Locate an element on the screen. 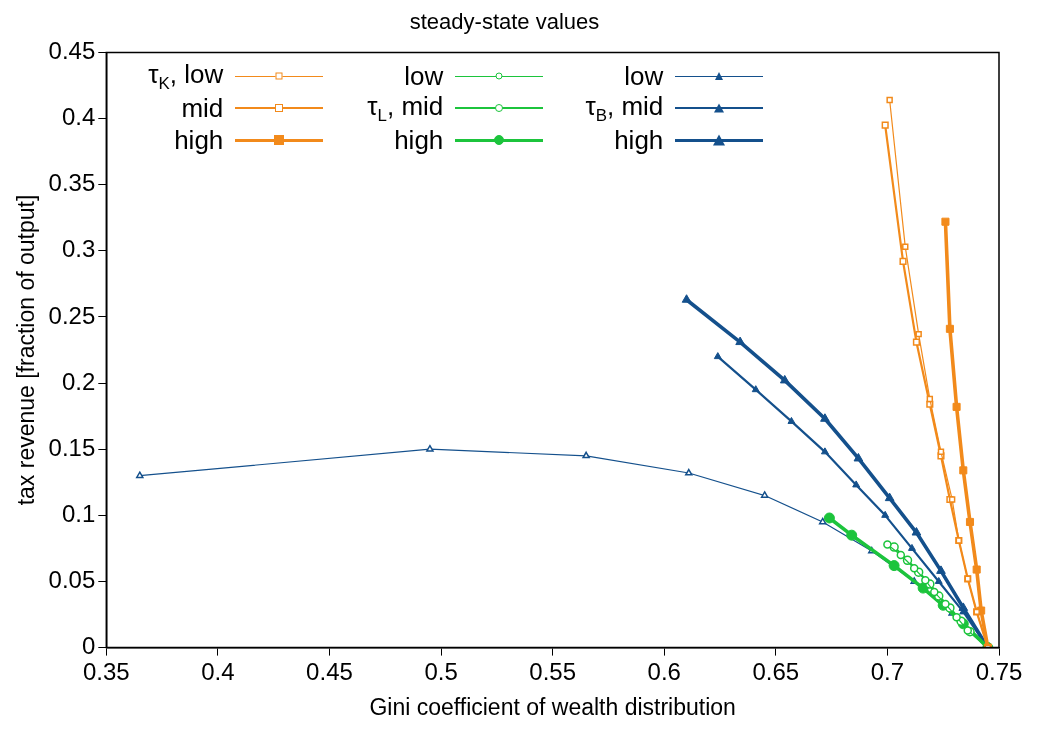 The width and height of the screenshot is (1044, 742). legend-label: τ$_{L}$, mid is located at coordinates (405, 108).